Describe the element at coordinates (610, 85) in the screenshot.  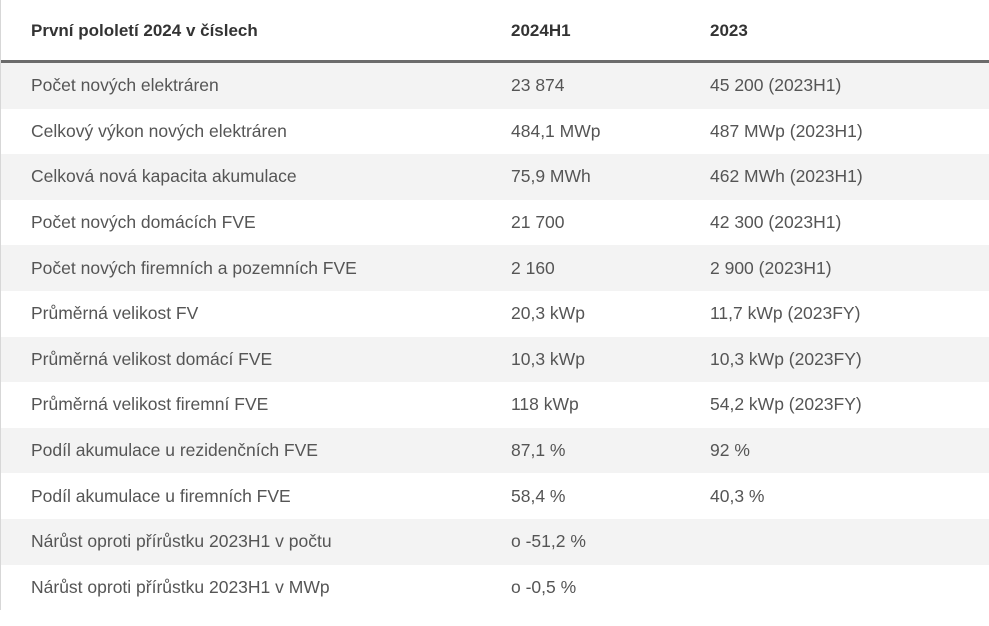
I see `row-value-2024h1: 23 874` at that location.